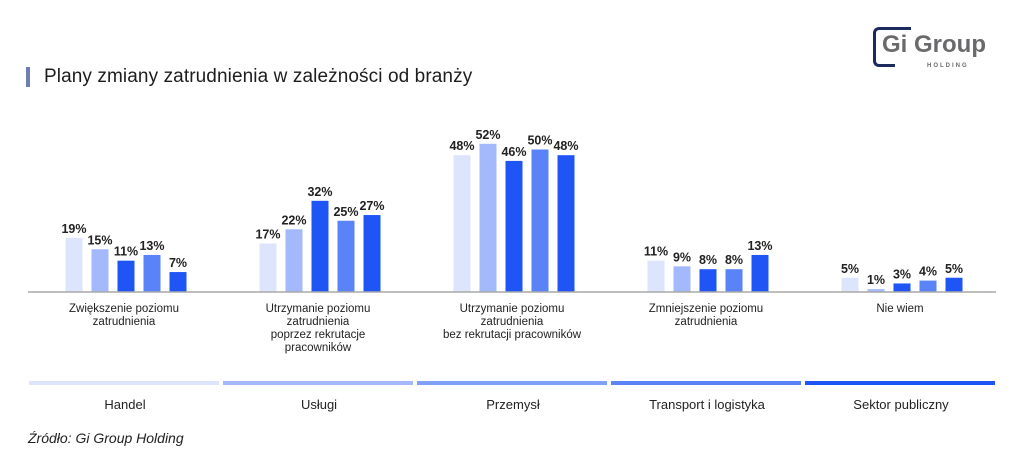 Image resolution: width=1024 pixels, height=475 pixels. I want to click on bar-value-label: 32%, so click(319, 192).